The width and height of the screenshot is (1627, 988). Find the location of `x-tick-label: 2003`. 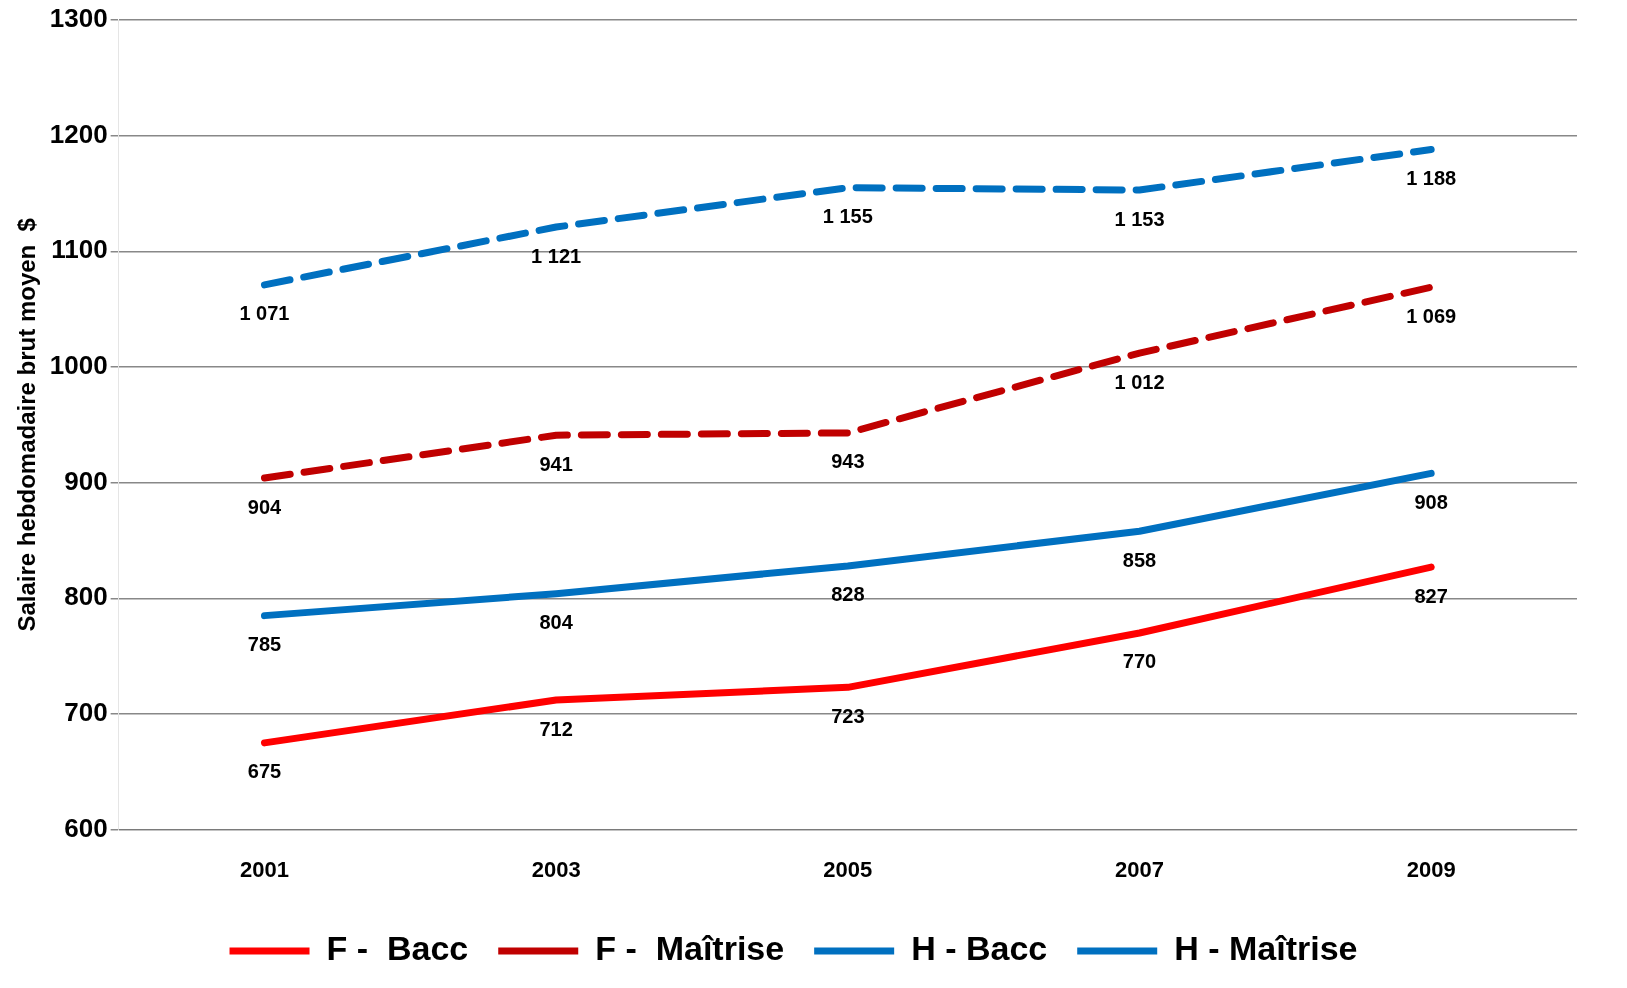

x-tick-label: 2003 is located at coordinates (556, 869).